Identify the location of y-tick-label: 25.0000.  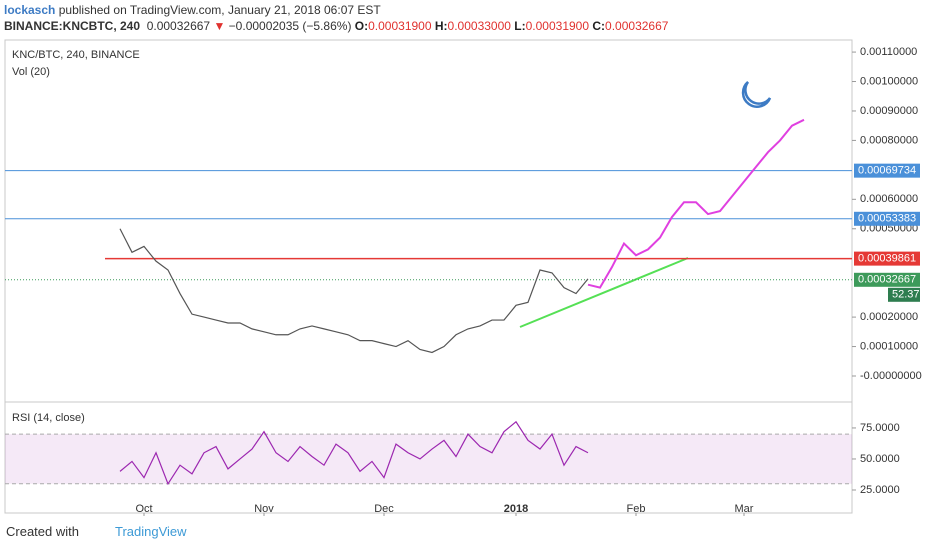
(880, 490).